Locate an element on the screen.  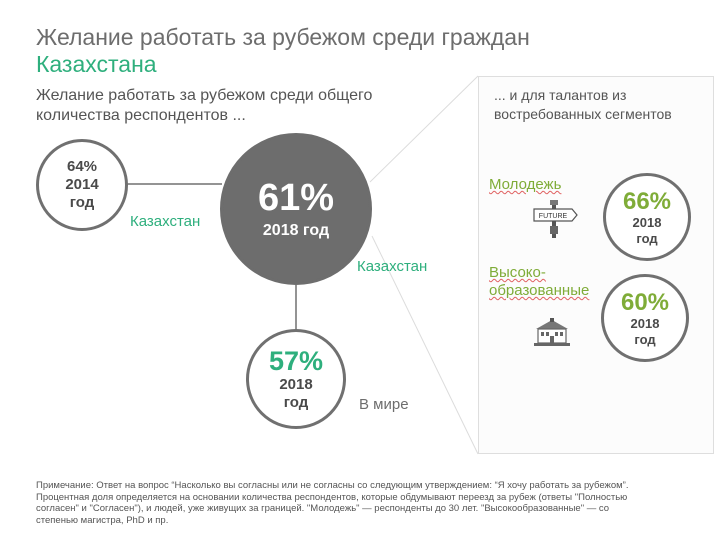
kazakhstan-2014-year: 2014 is located at coordinates (82, 184).